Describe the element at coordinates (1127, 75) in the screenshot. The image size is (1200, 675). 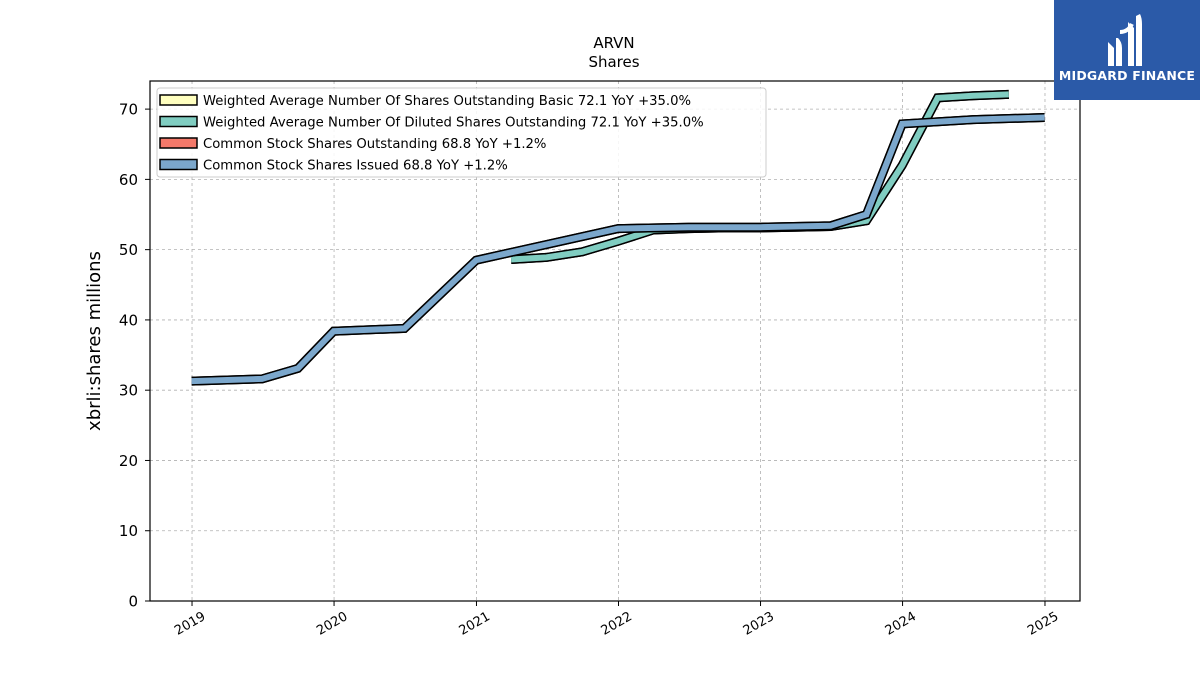
I see `logo-text: MIDGARD FINANCE` at that location.